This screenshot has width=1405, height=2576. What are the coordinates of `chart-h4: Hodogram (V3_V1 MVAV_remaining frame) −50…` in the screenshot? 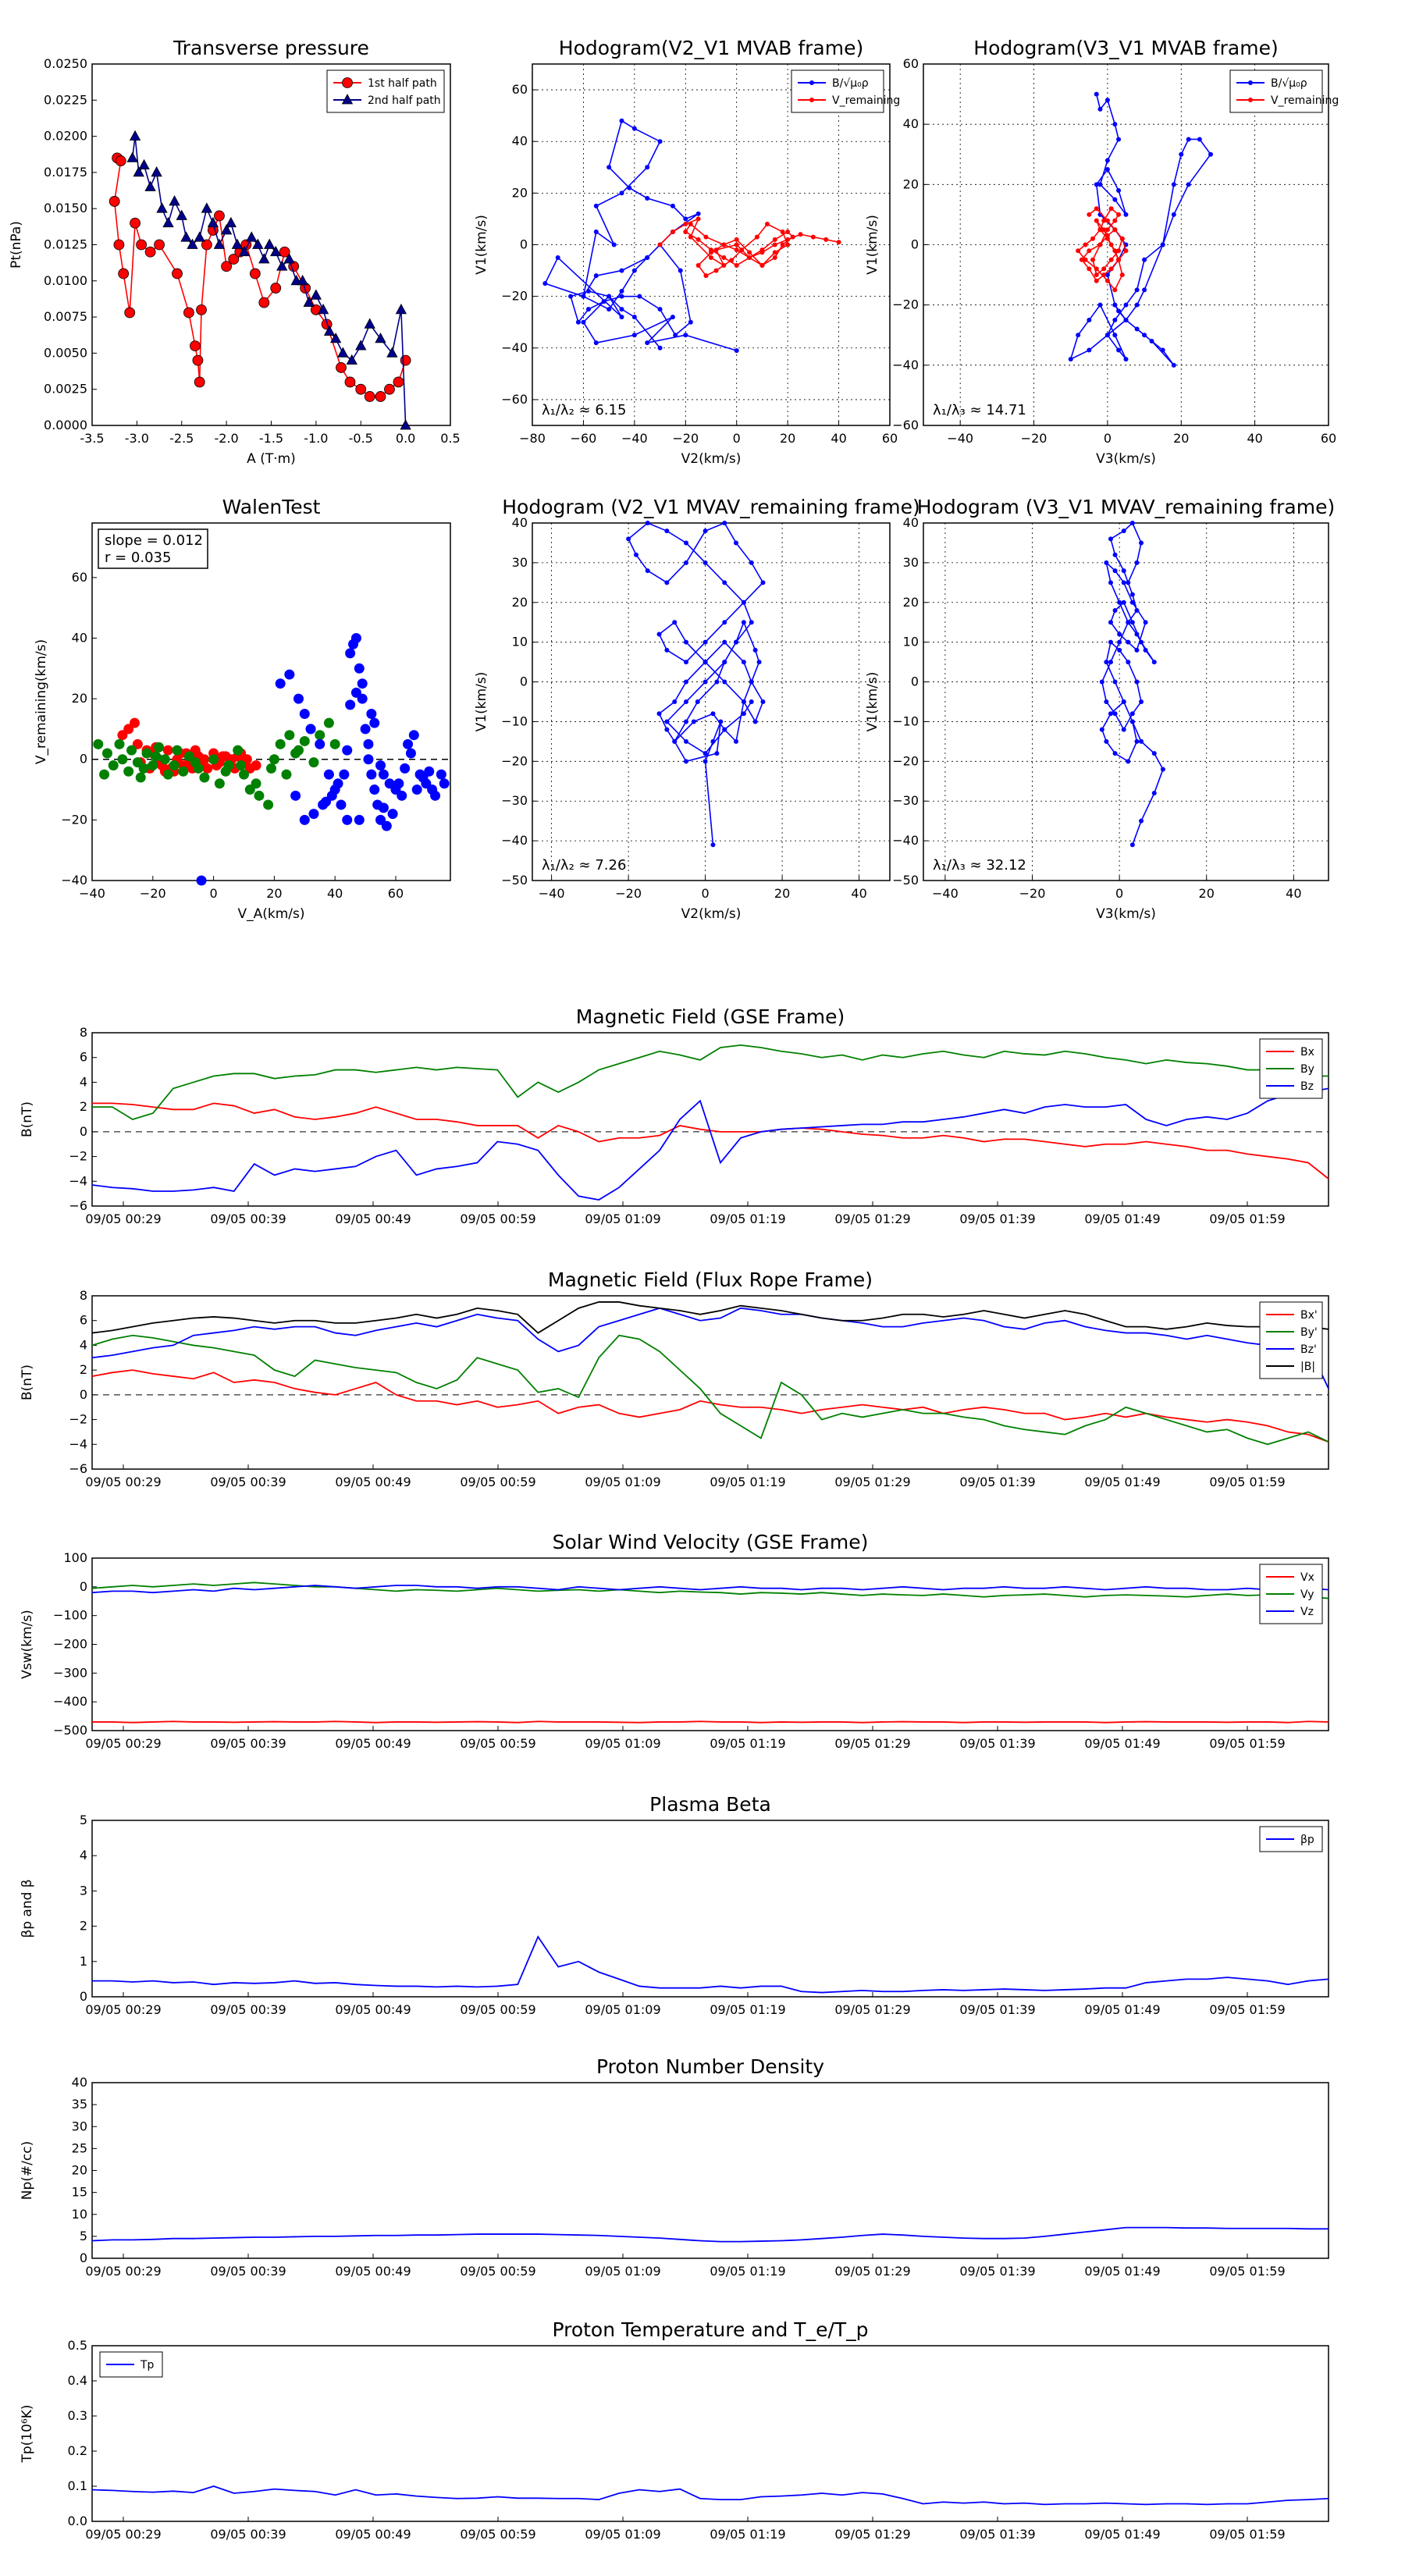 It's located at (1100, 709).